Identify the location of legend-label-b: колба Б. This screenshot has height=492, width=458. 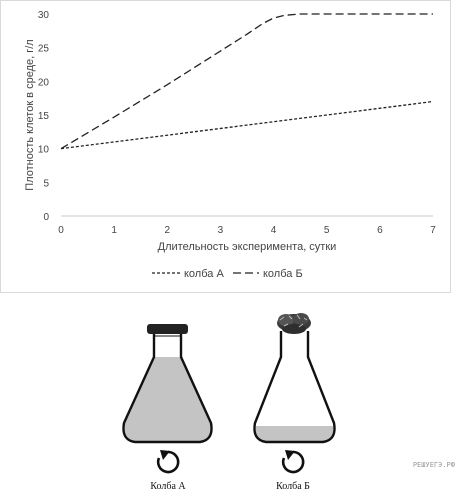
(283, 274).